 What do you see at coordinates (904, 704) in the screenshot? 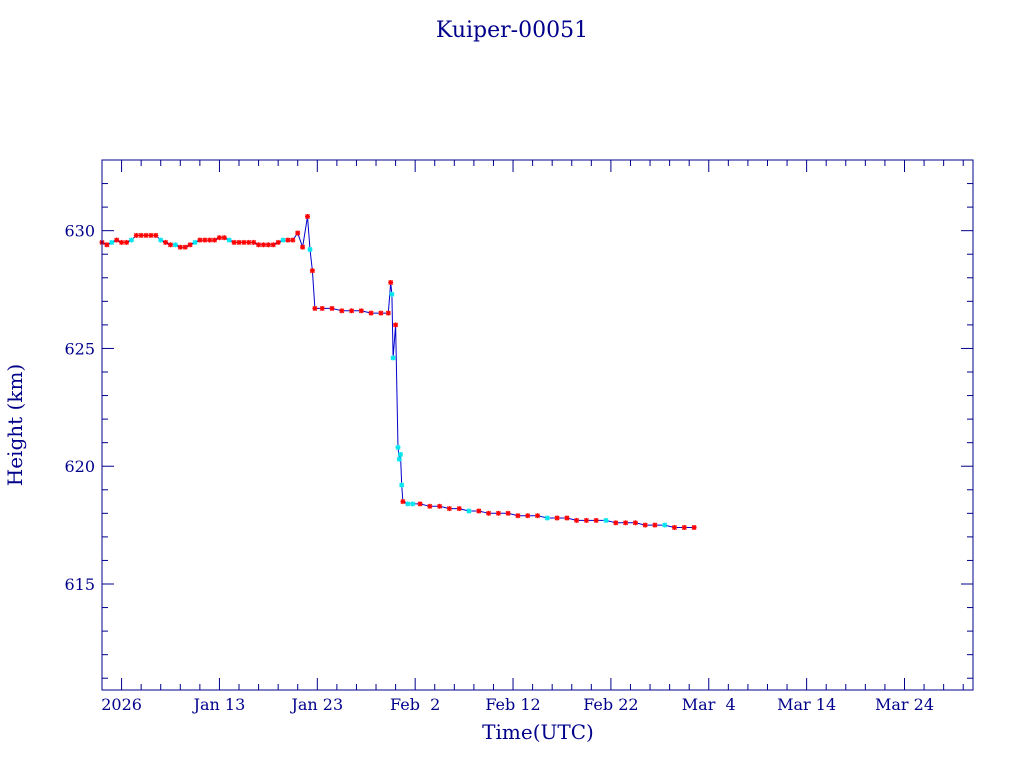
I see `x-tick-label: Mar 24` at bounding box center [904, 704].